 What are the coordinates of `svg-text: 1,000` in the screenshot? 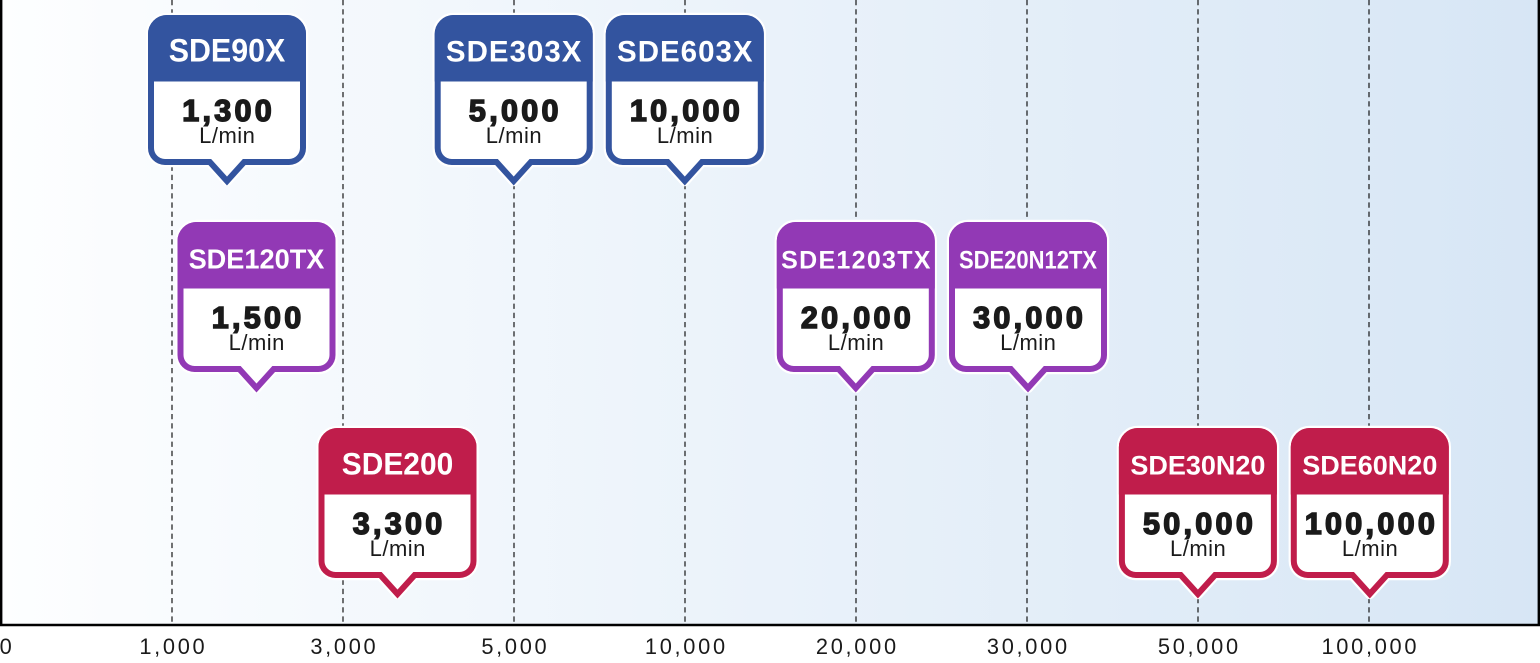 It's located at (173, 646).